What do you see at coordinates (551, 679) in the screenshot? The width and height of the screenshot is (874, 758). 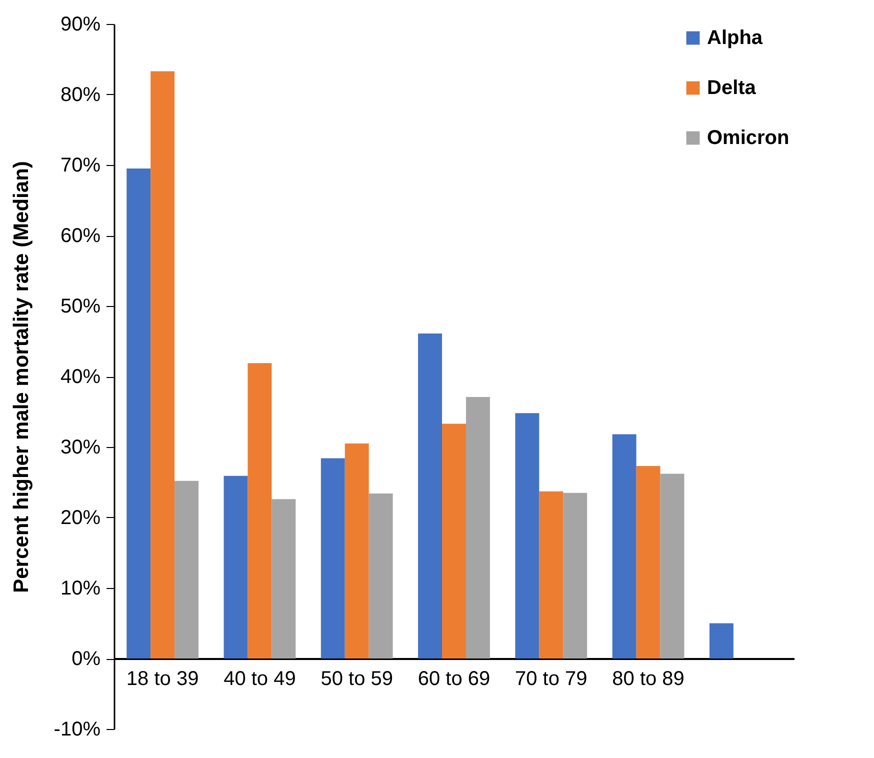 I see `x-tick-label: 70 to 79` at bounding box center [551, 679].